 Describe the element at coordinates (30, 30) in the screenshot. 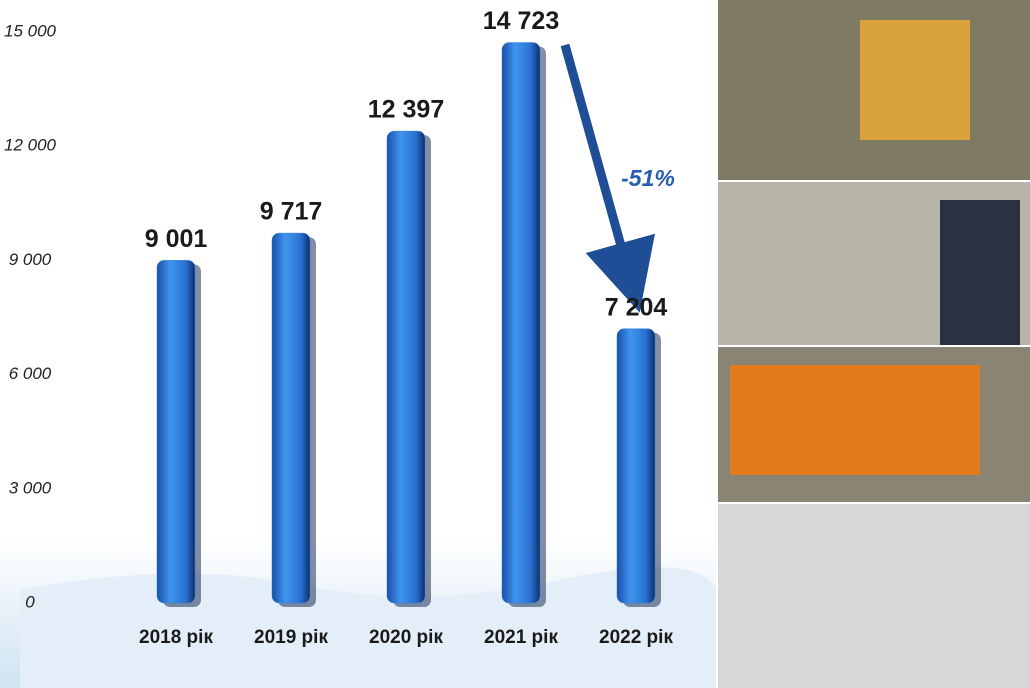

I see `y-tick-label: 15 000` at that location.